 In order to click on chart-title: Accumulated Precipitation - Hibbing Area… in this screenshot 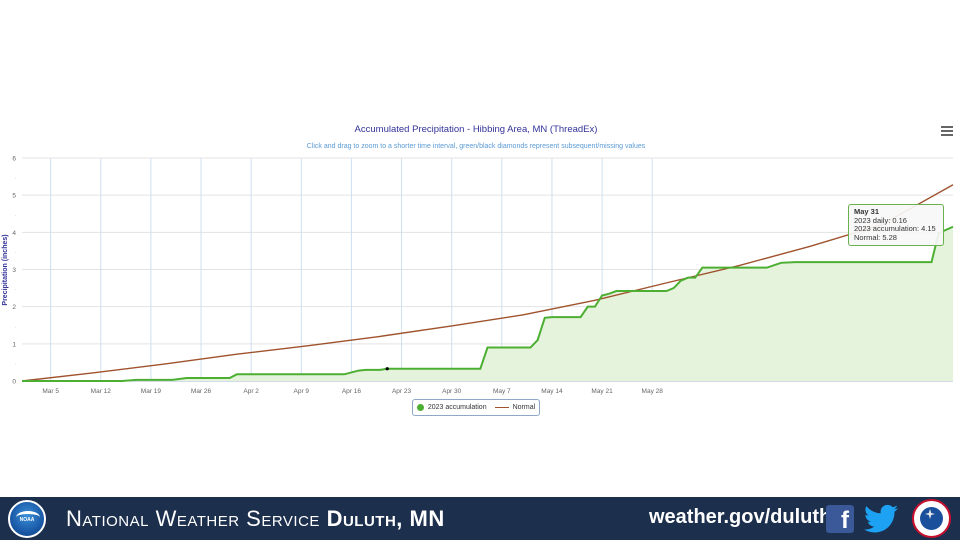, I will do `click(476, 129)`.